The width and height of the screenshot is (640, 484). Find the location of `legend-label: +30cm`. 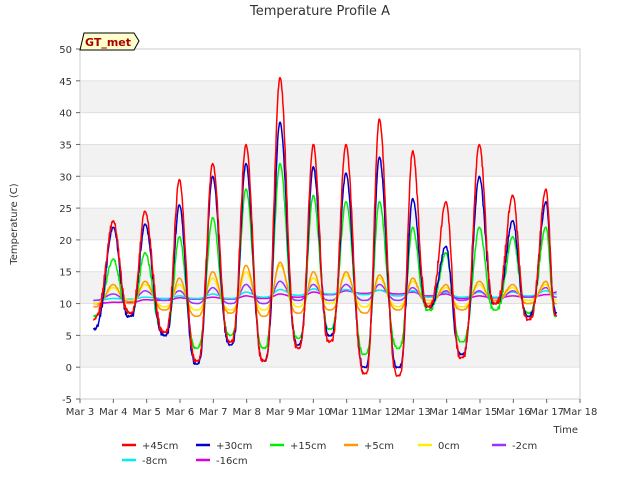

legend-label: +30cm is located at coordinates (234, 446).